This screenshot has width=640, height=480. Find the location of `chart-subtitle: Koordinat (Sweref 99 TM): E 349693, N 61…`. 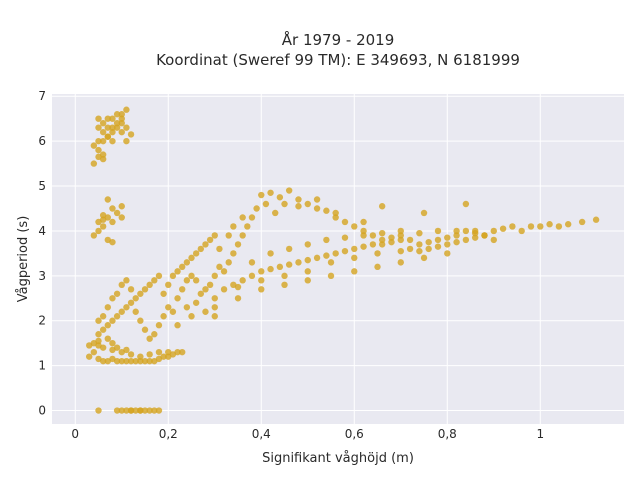

chart-subtitle: Koordinat (Sweref 99 TM): E 349693, N 61… is located at coordinates (338, 60).